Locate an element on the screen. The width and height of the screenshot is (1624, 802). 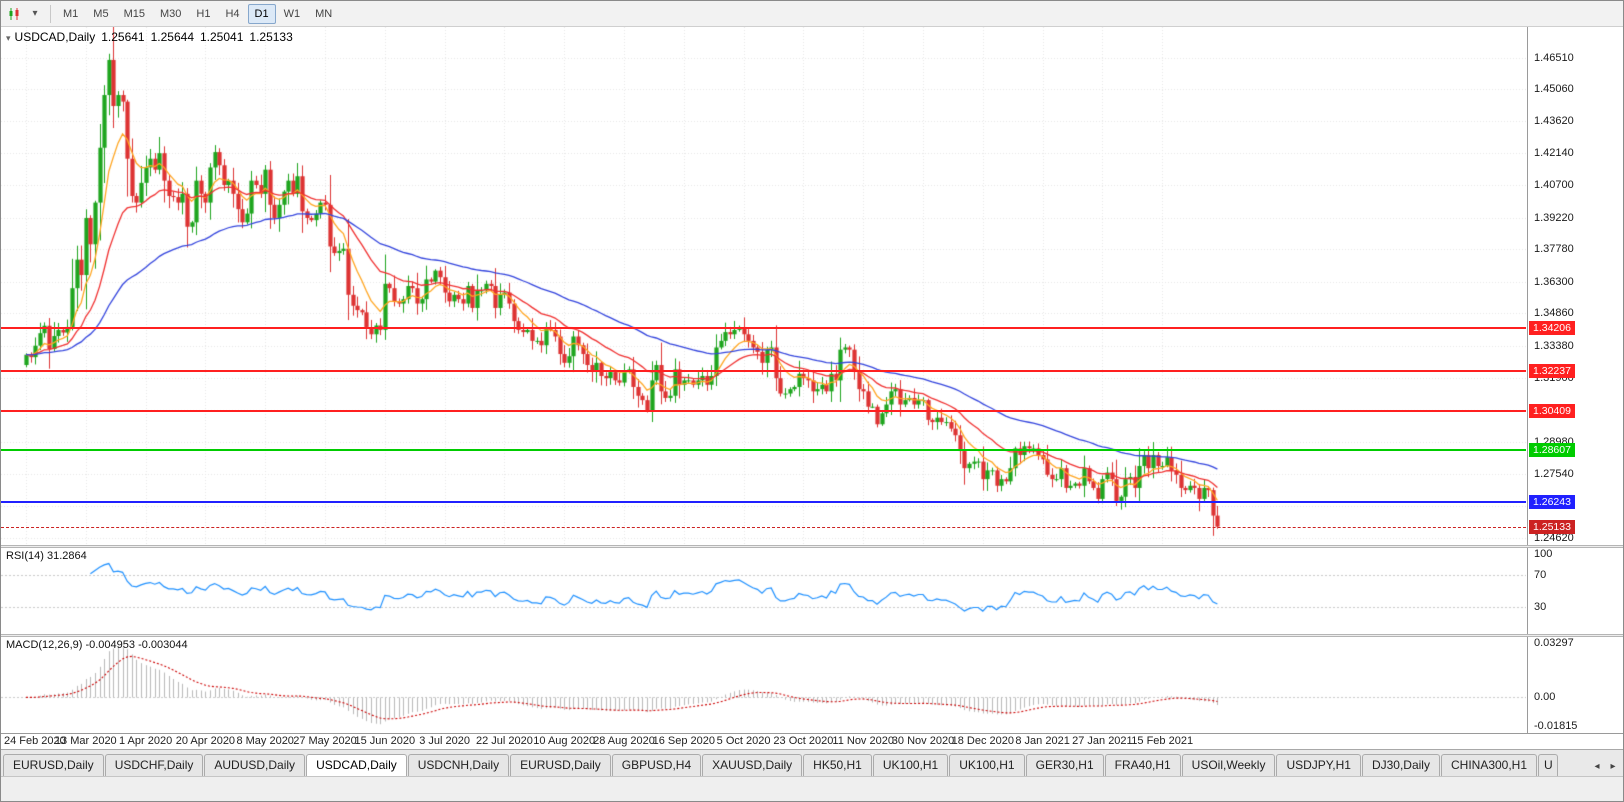
date-label: 16 Sep 2020 is located at coordinates (683, 741).